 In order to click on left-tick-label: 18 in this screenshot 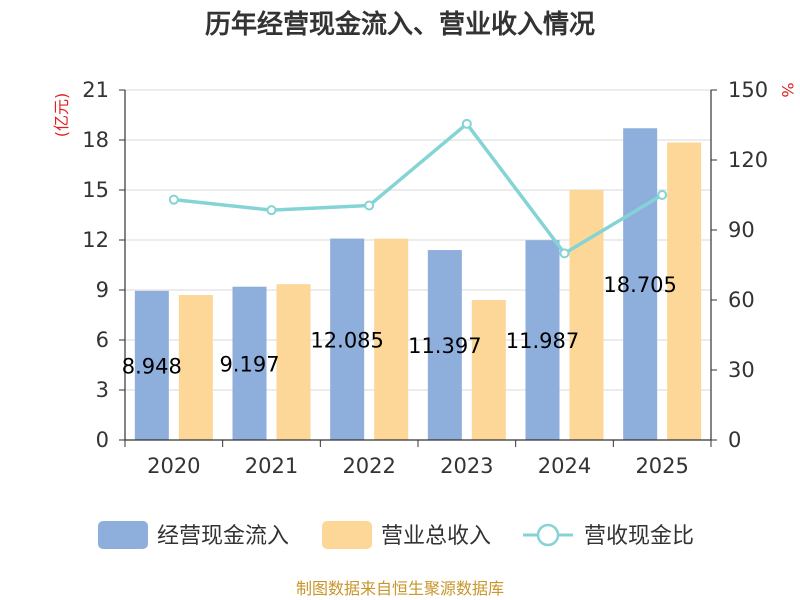, I will do `click(95, 140)`.